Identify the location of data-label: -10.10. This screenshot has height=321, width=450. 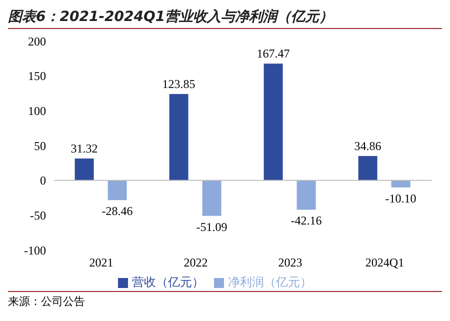
(400, 198).